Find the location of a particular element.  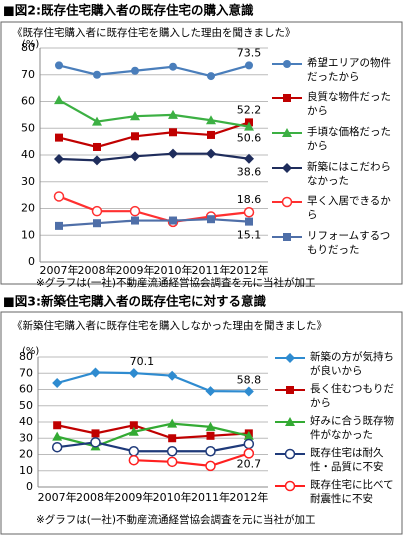

chart-subtitle: 《新築住宅購入者に既存住宅を購入しなかった理由を聞きました》 is located at coordinates (169, 325).